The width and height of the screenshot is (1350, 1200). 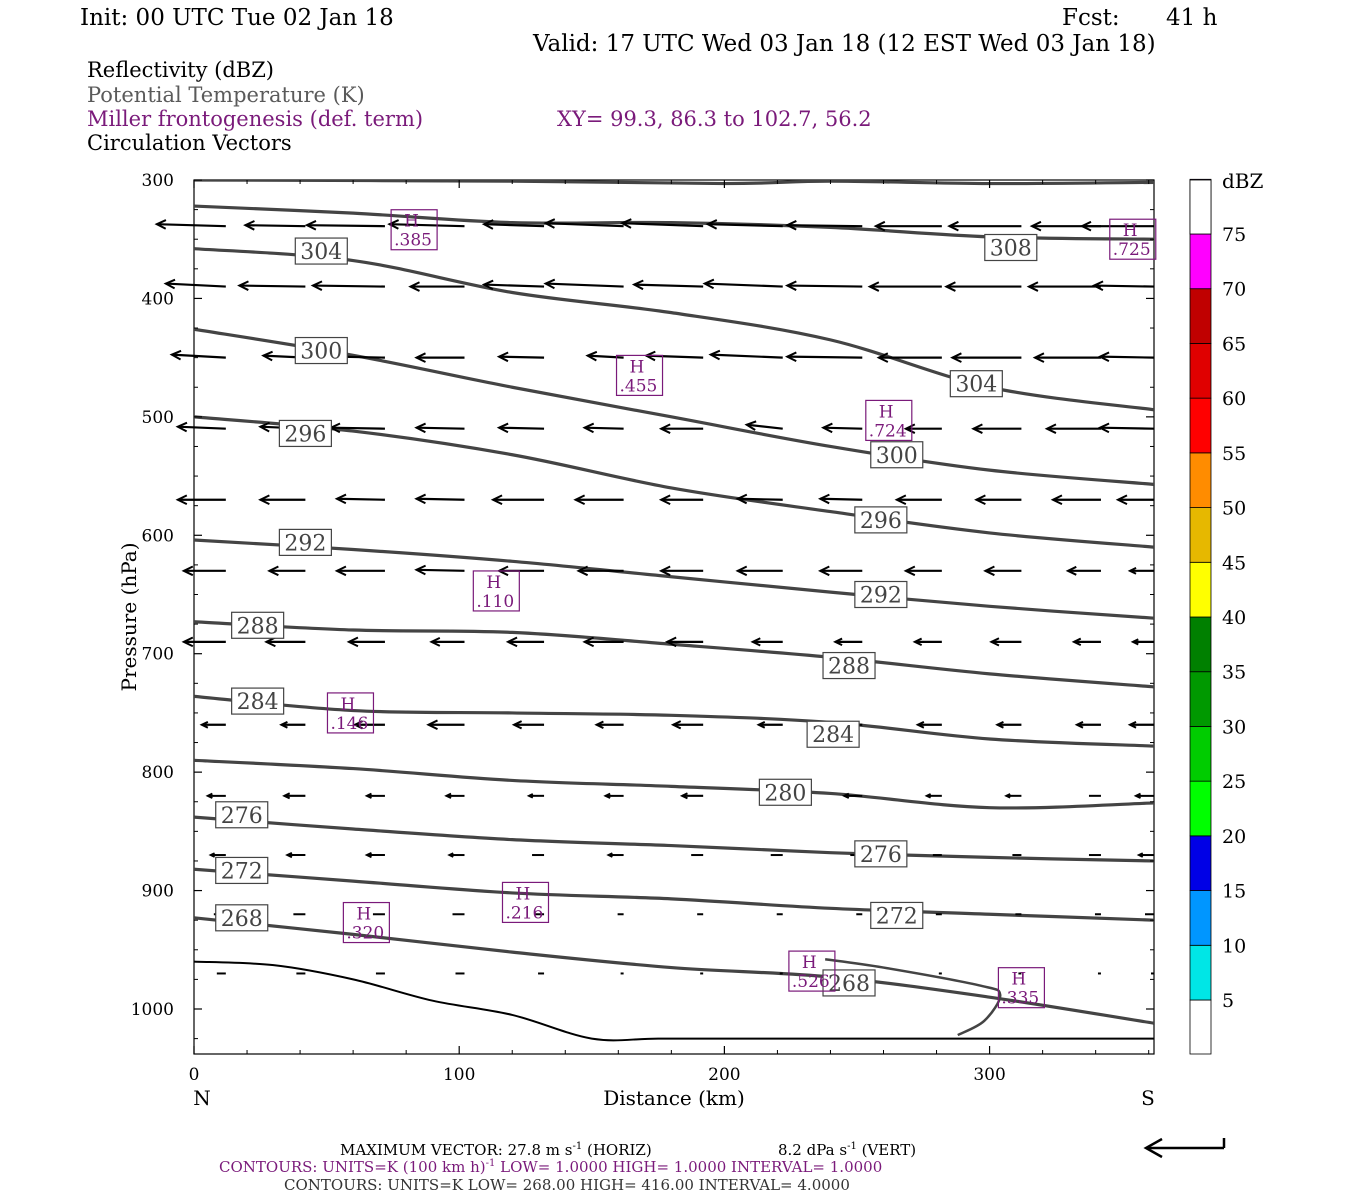 I want to click on terrain-line, so click(x=673, y=1001).